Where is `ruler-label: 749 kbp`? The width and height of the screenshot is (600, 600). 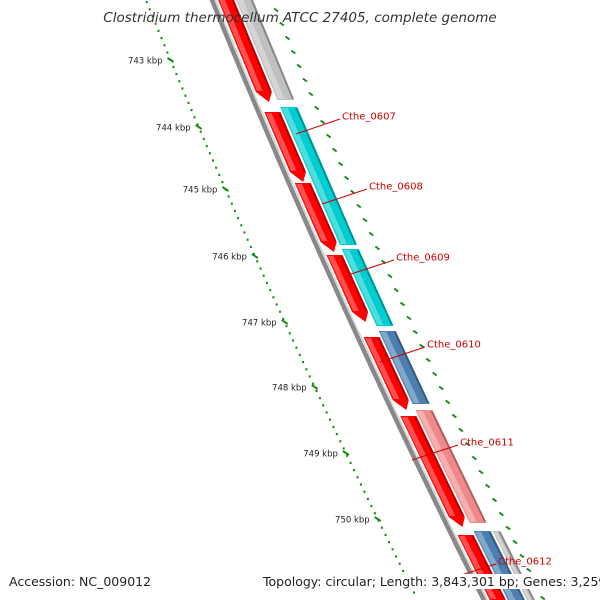
ruler-label: 749 kbp is located at coordinates (320, 455).